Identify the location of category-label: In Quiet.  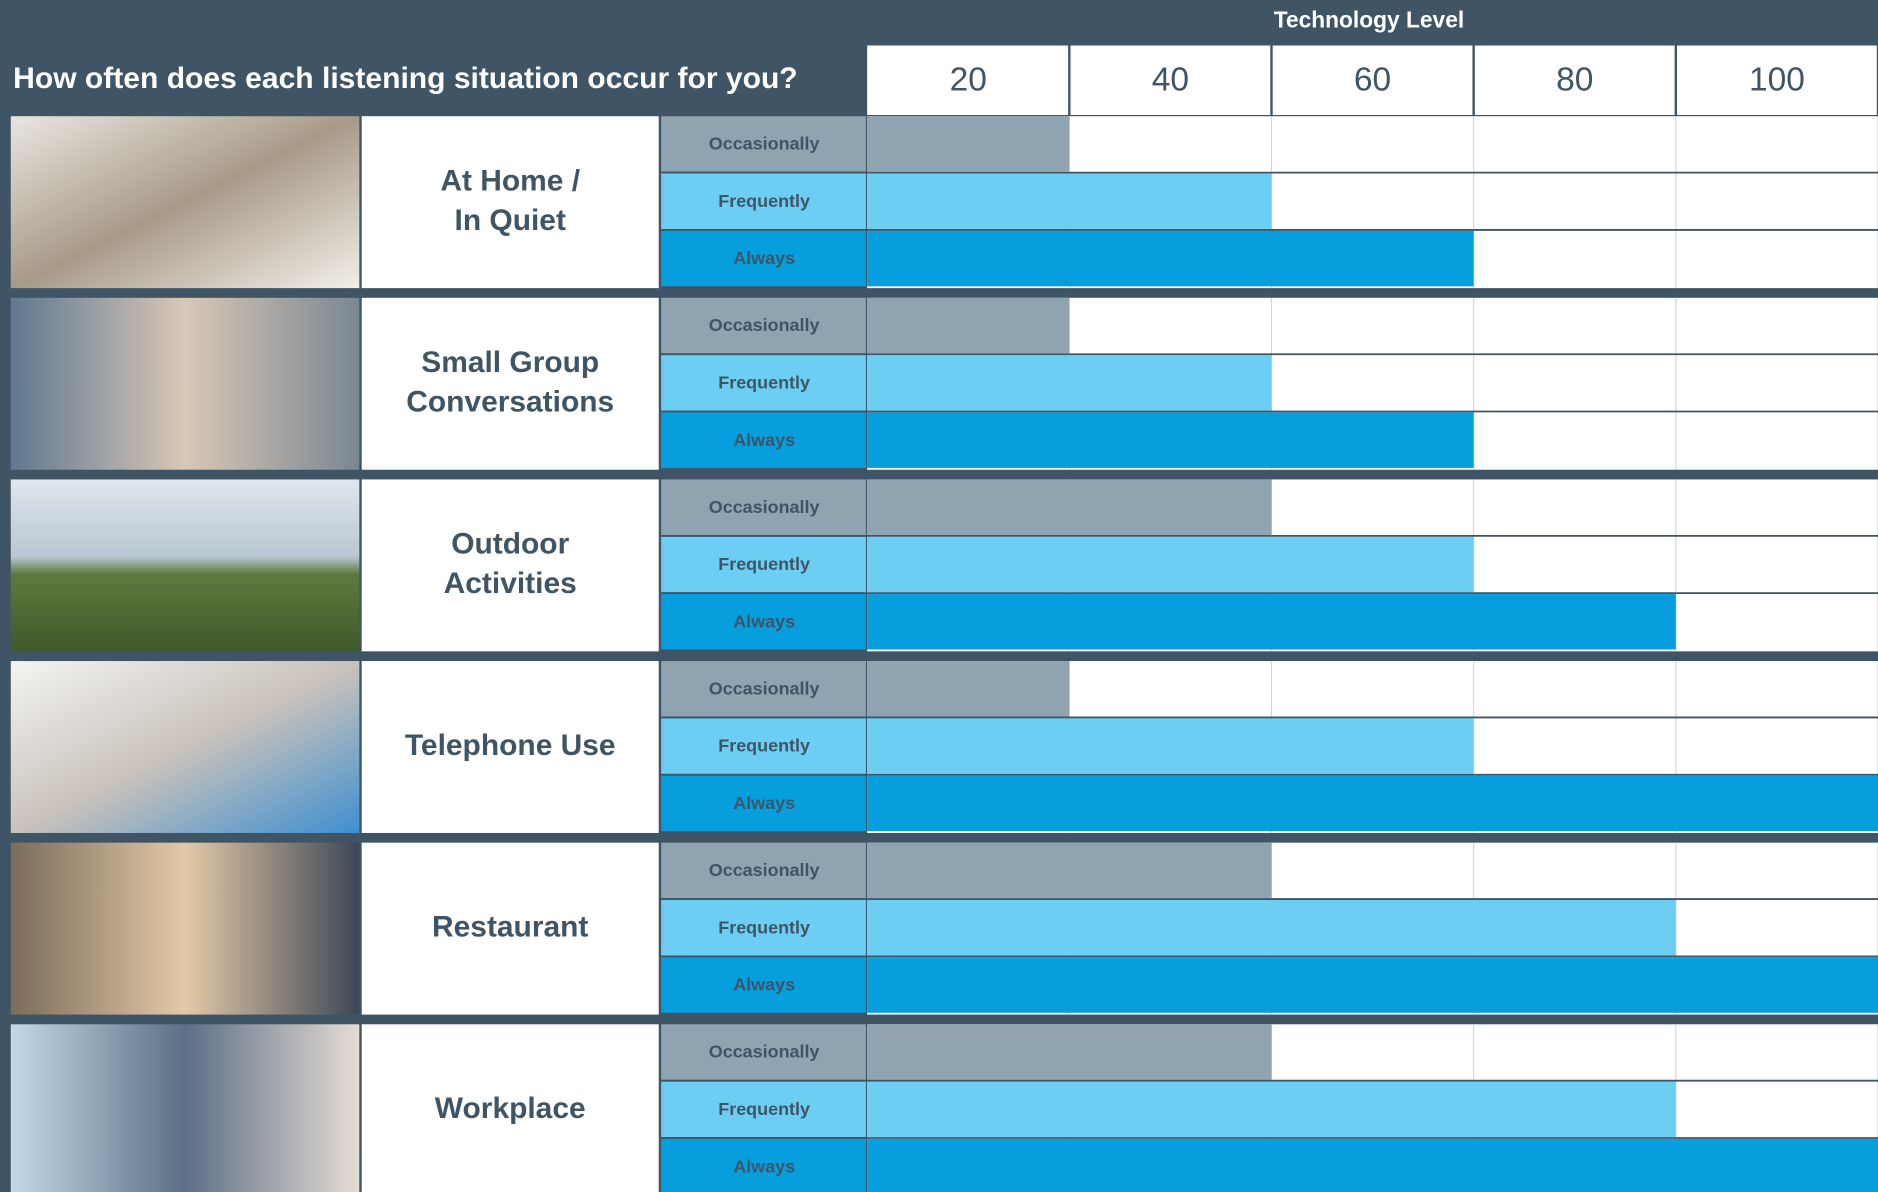
(510, 220).